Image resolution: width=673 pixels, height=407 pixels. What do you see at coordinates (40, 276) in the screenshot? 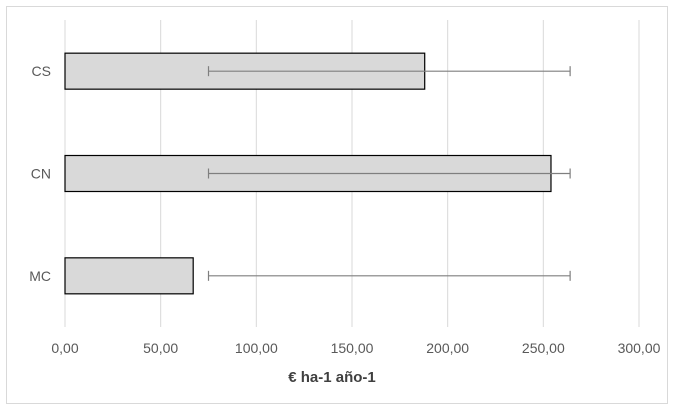
I see `category-label: MC` at bounding box center [40, 276].